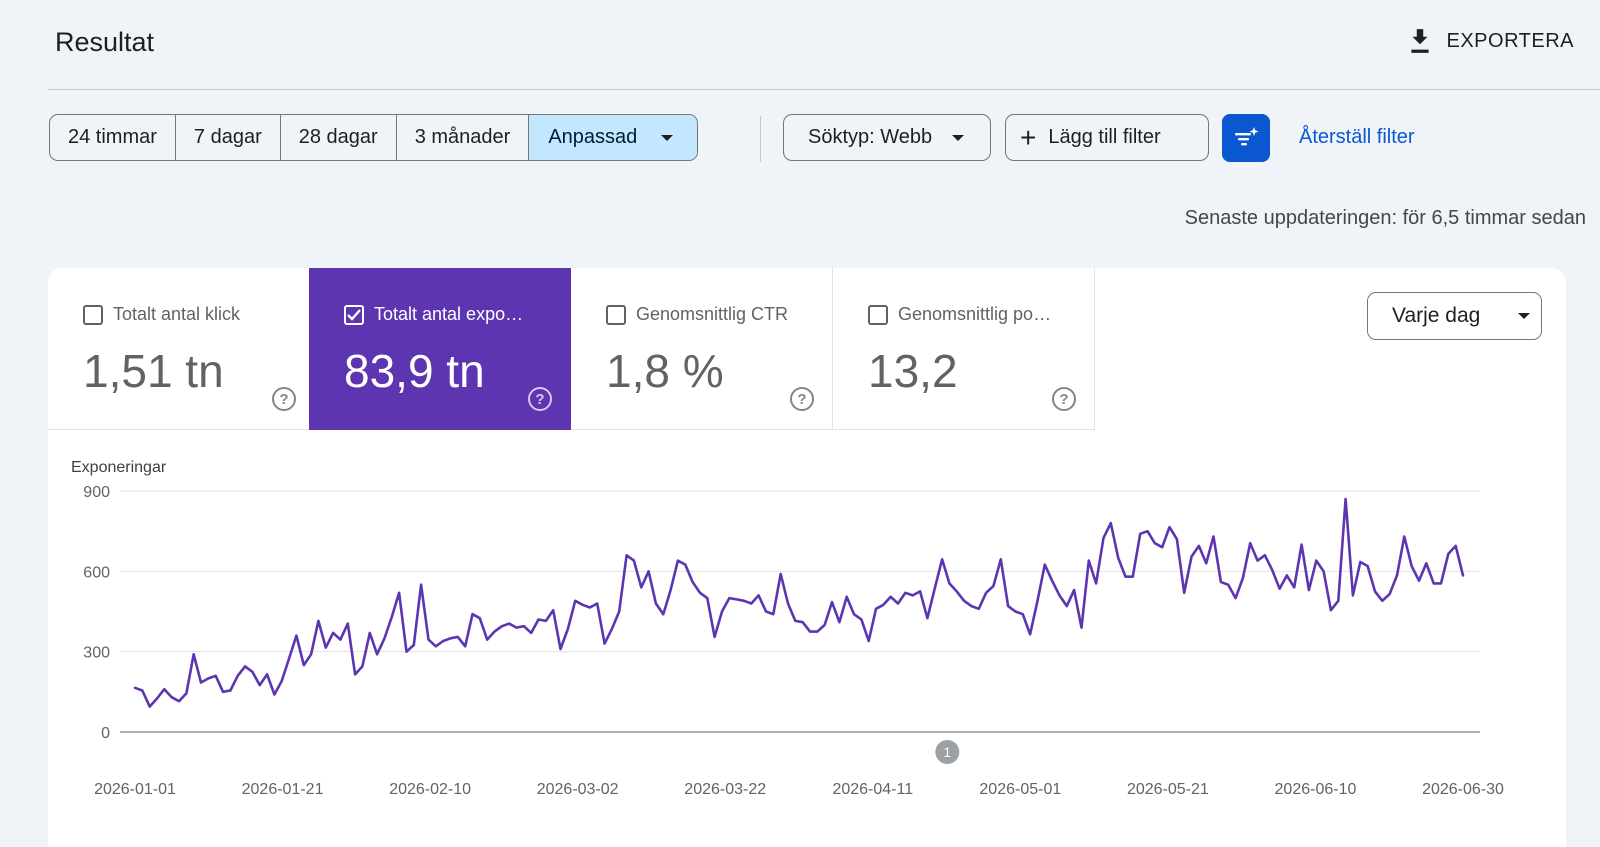 Image resolution: width=1600 pixels, height=847 pixels. What do you see at coordinates (712, 314) in the screenshot?
I see `metric-label: Genomsnittlig CTR` at bounding box center [712, 314].